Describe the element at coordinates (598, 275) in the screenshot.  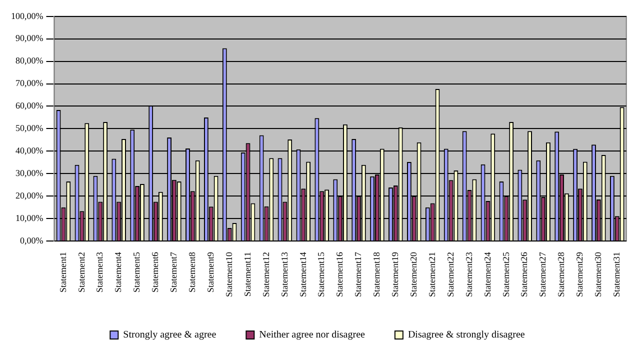
I see `x-tick-label: Statement30` at that location.